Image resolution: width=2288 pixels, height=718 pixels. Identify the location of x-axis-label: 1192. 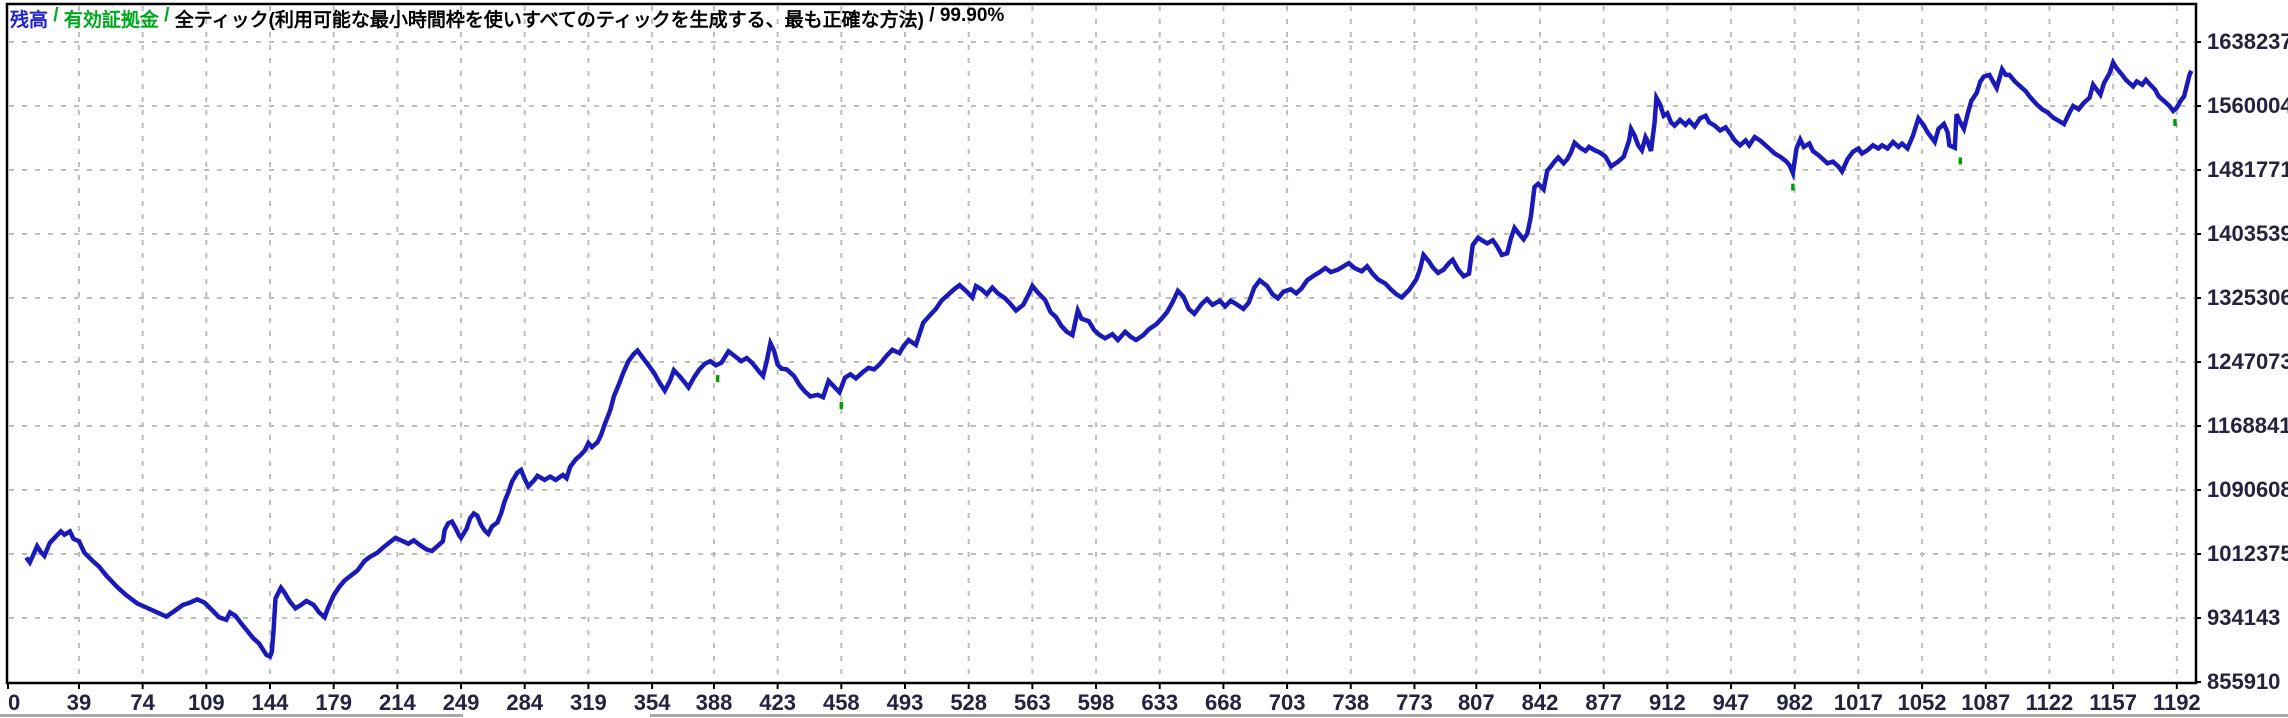
(2177, 702).